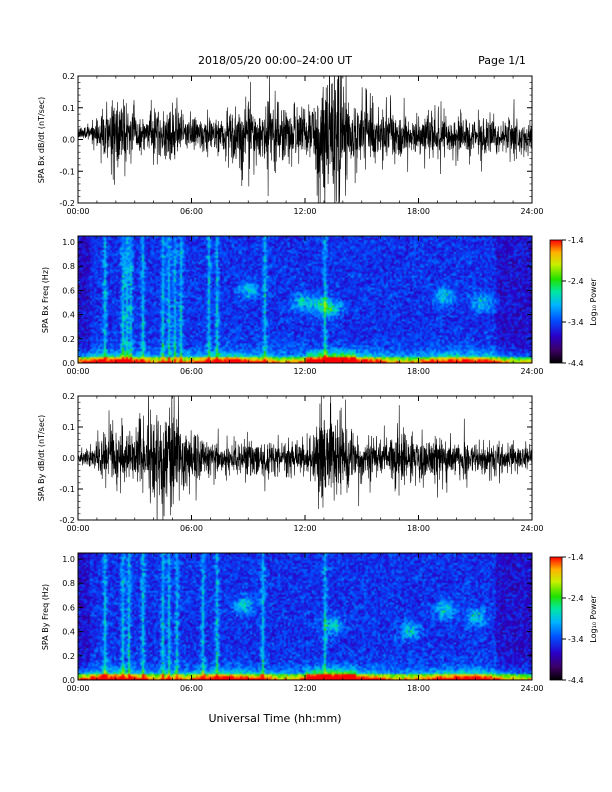  Describe the element at coordinates (531, 211) in the screenshot. I see `bx-timeseries-xtick-label: 24:00` at that location.